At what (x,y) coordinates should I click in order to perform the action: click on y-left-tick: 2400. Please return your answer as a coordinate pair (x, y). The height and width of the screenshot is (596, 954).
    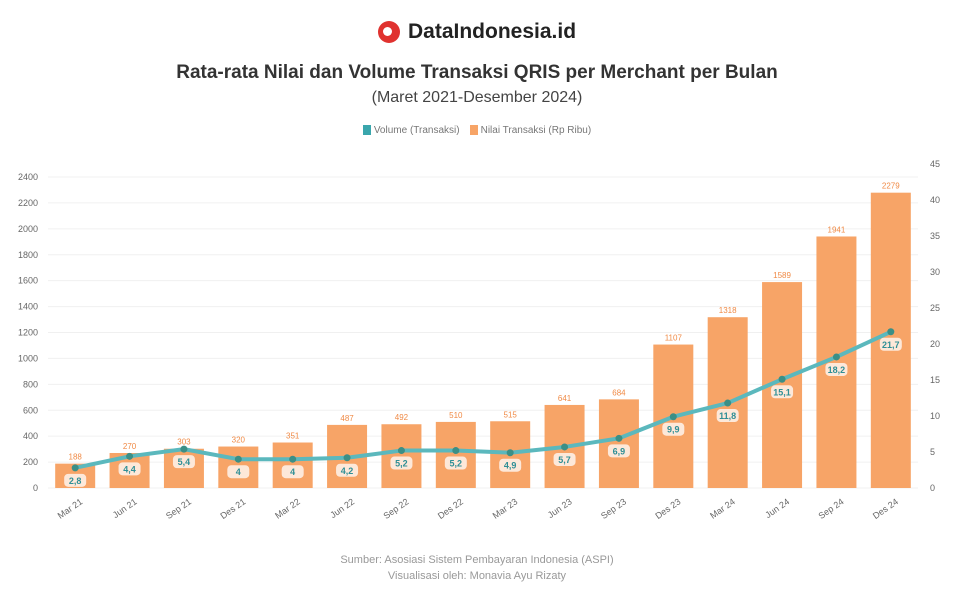
    Looking at the image, I should click on (28, 177).